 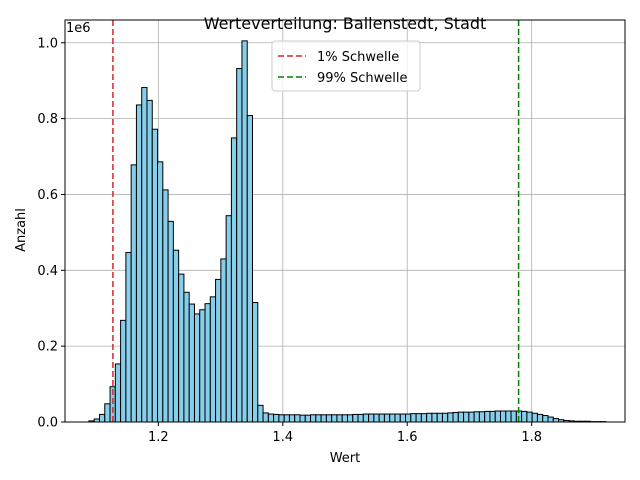 I want to click on x-axis-ticks: 1.2 1.4 1.6 1.8, so click(x=345, y=433).